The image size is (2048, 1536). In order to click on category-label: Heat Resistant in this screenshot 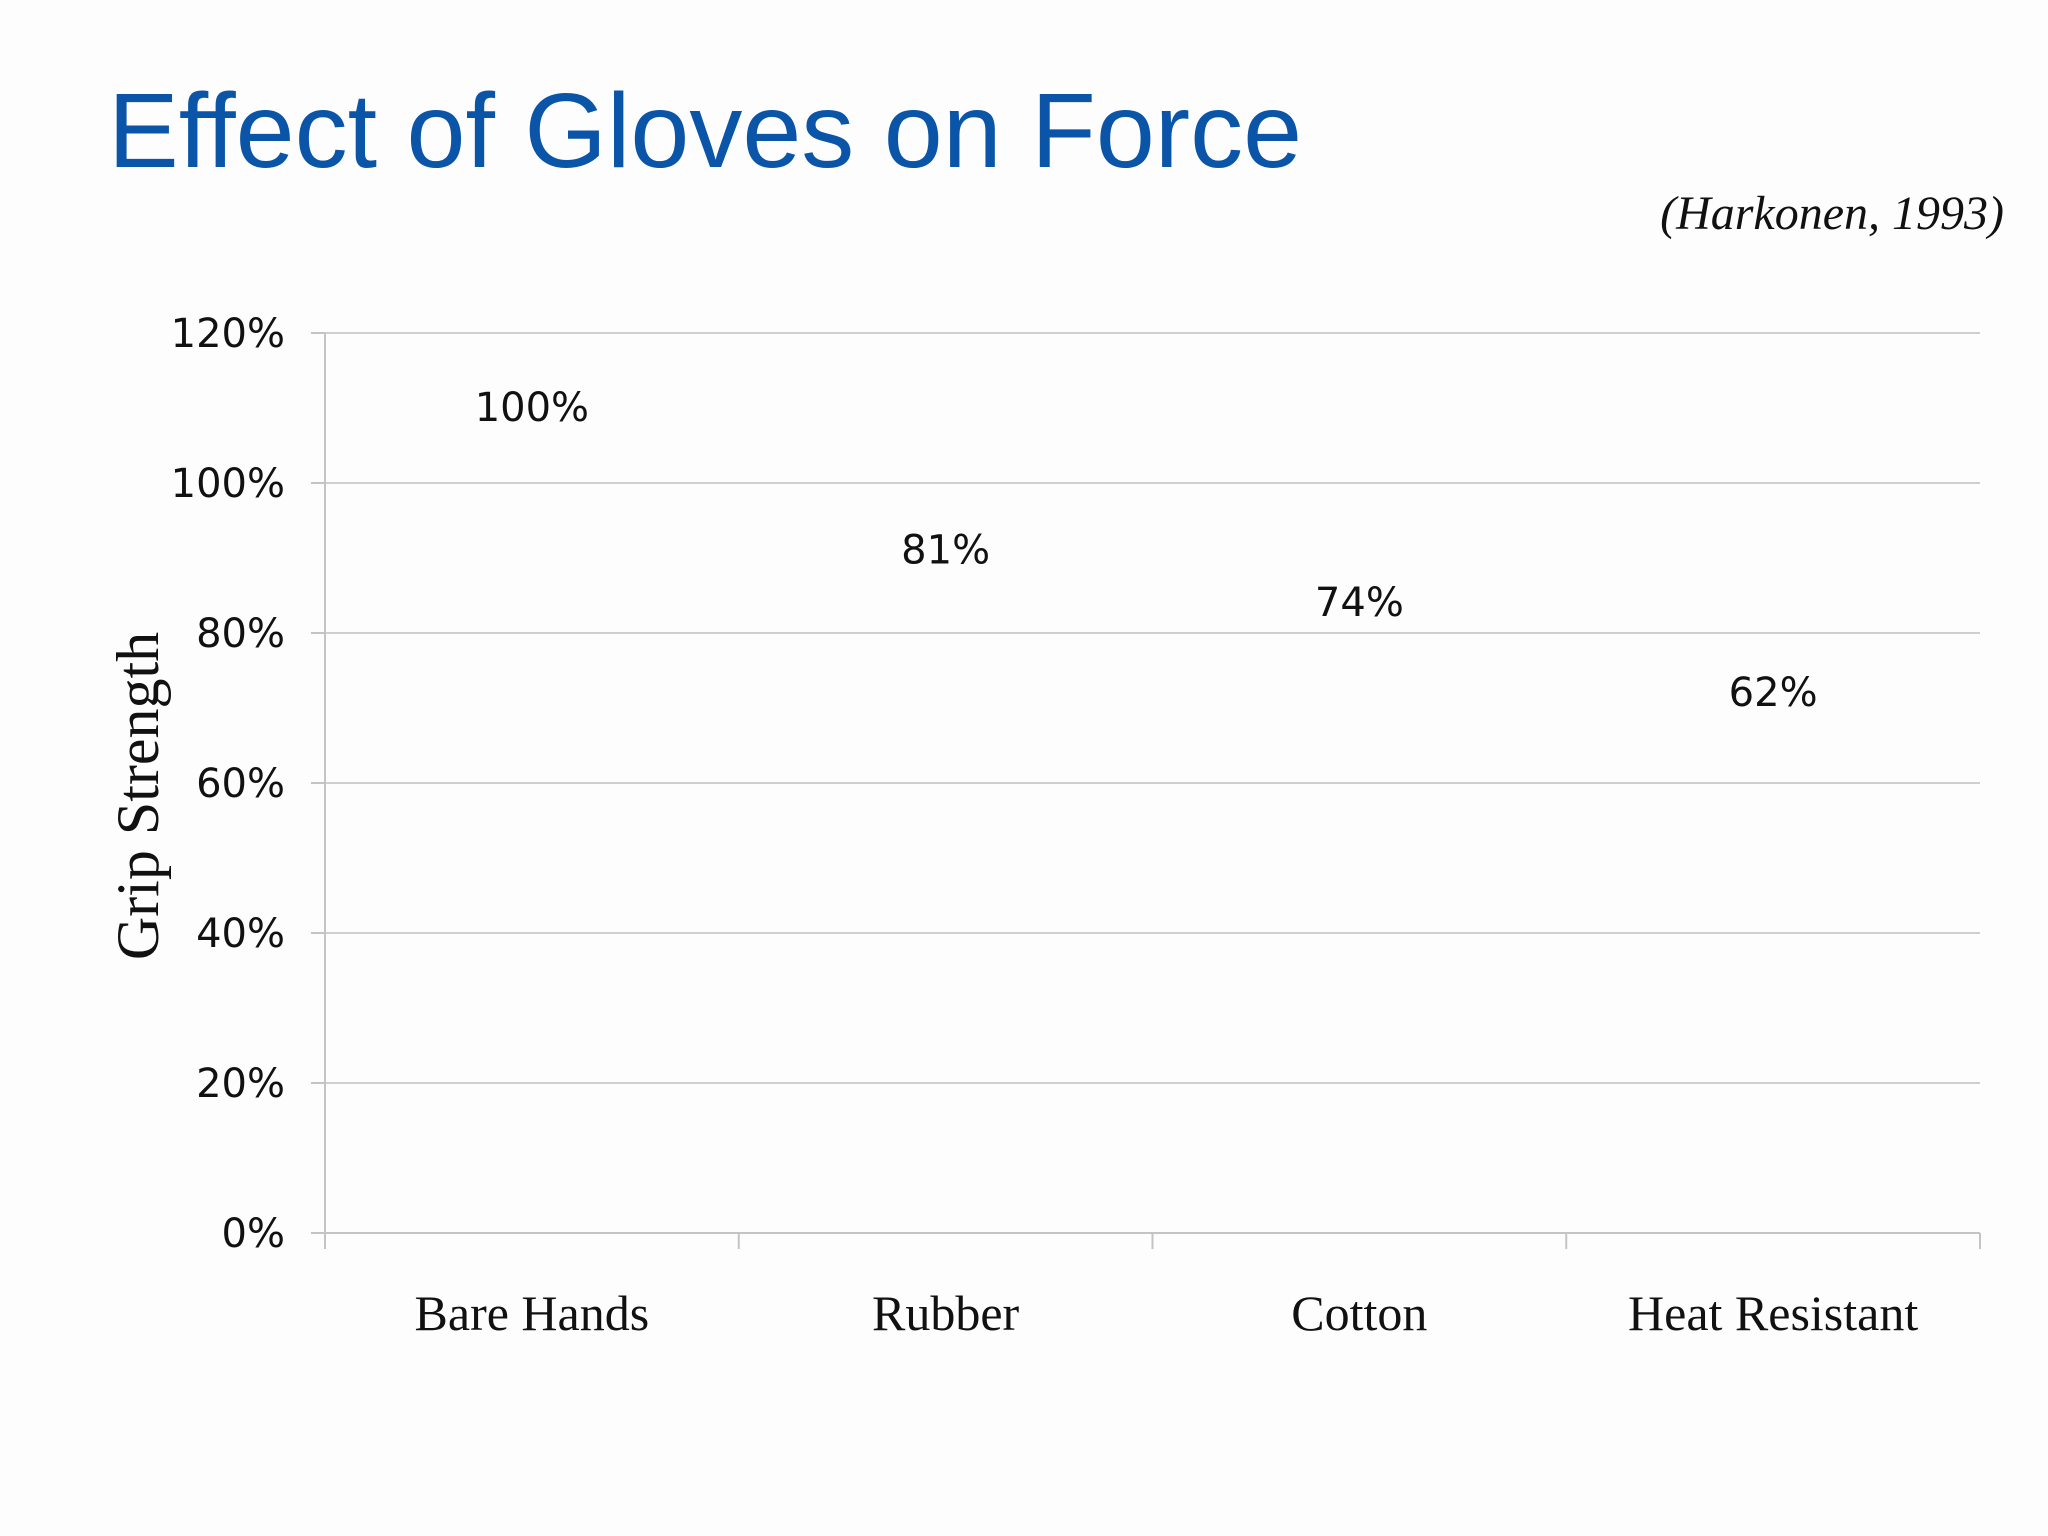, I will do `click(1773, 1313)`.